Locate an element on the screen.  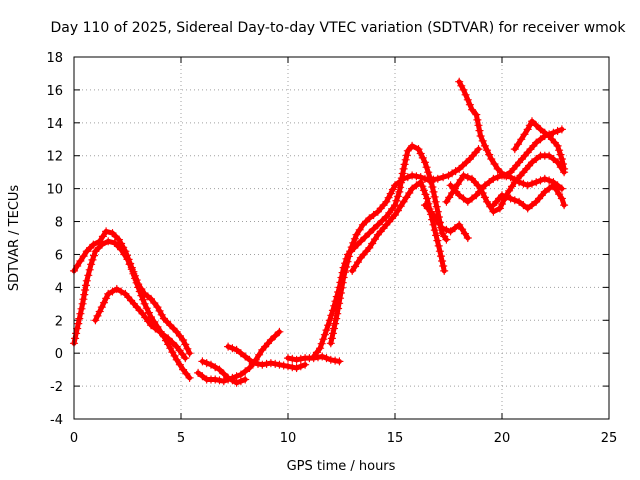
x-tick-label: 15 is located at coordinates (395, 438).